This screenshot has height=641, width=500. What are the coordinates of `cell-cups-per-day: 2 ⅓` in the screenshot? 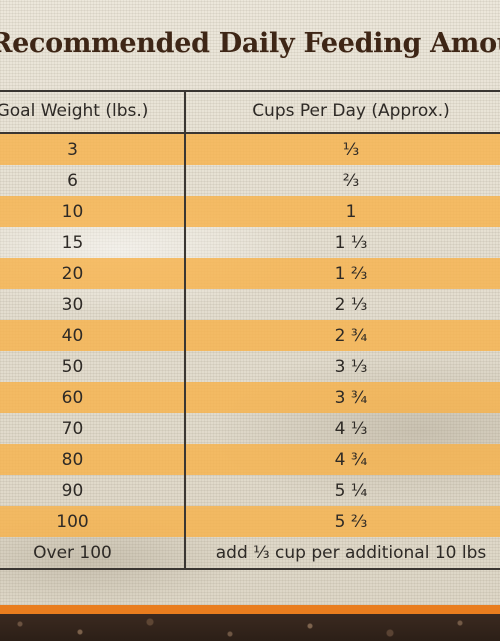 It's located at (351, 304).